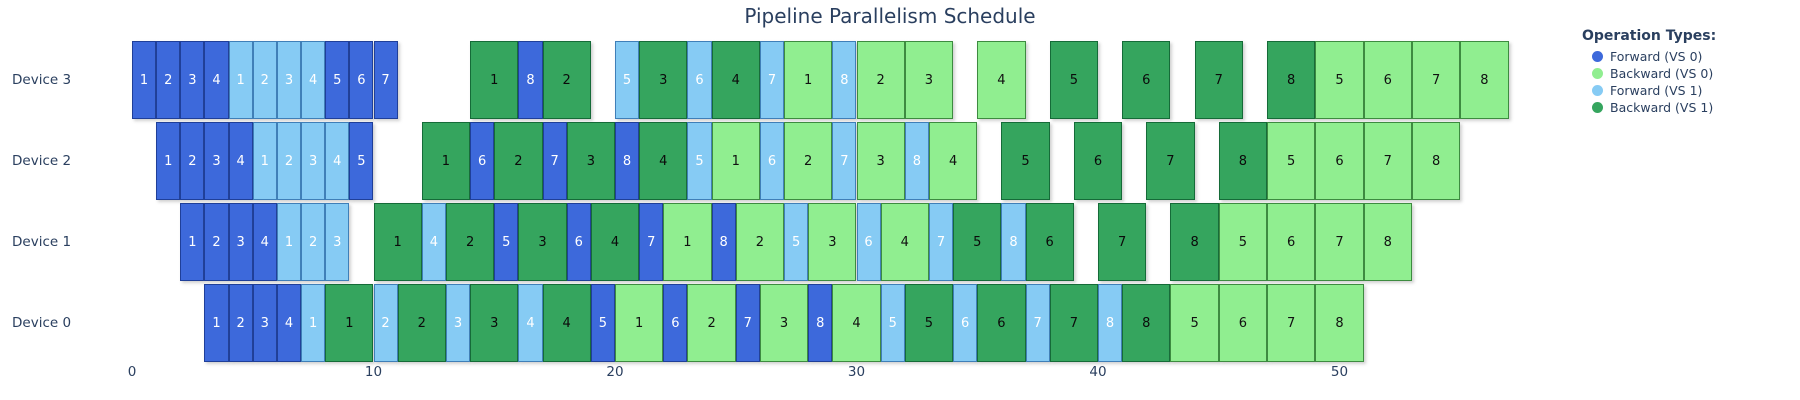 The image size is (1800, 400). What do you see at coordinates (1656, 56) in the screenshot?
I see `legend-item-label: Forward (VS 0)` at bounding box center [1656, 56].